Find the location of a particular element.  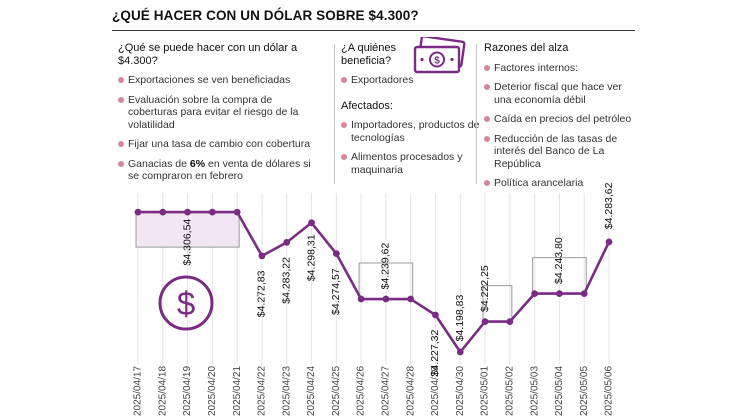

x-tick-label: 2025/04/29 is located at coordinates (435, 391).